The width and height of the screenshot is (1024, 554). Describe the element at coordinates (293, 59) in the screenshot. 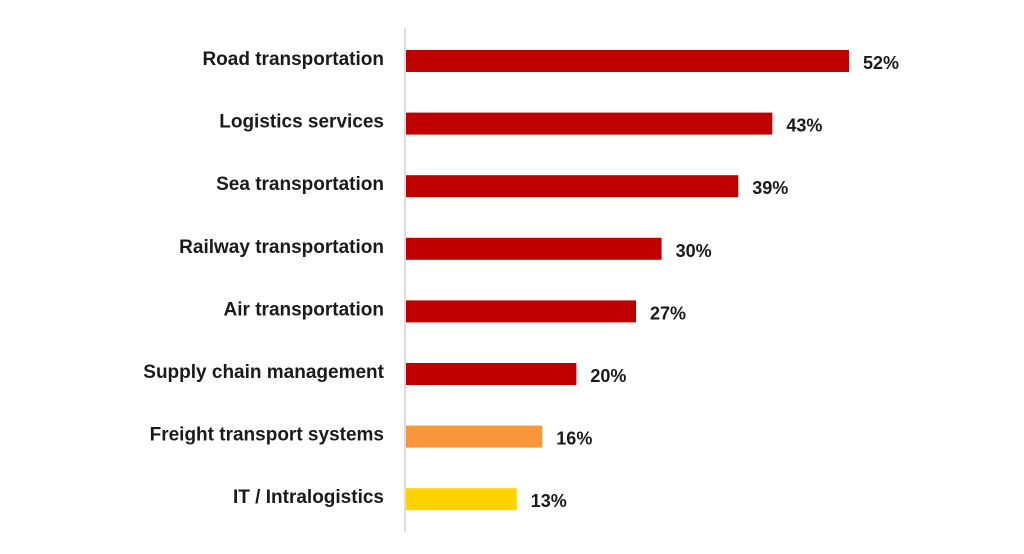

I see `category-label: Road transportation` at that location.